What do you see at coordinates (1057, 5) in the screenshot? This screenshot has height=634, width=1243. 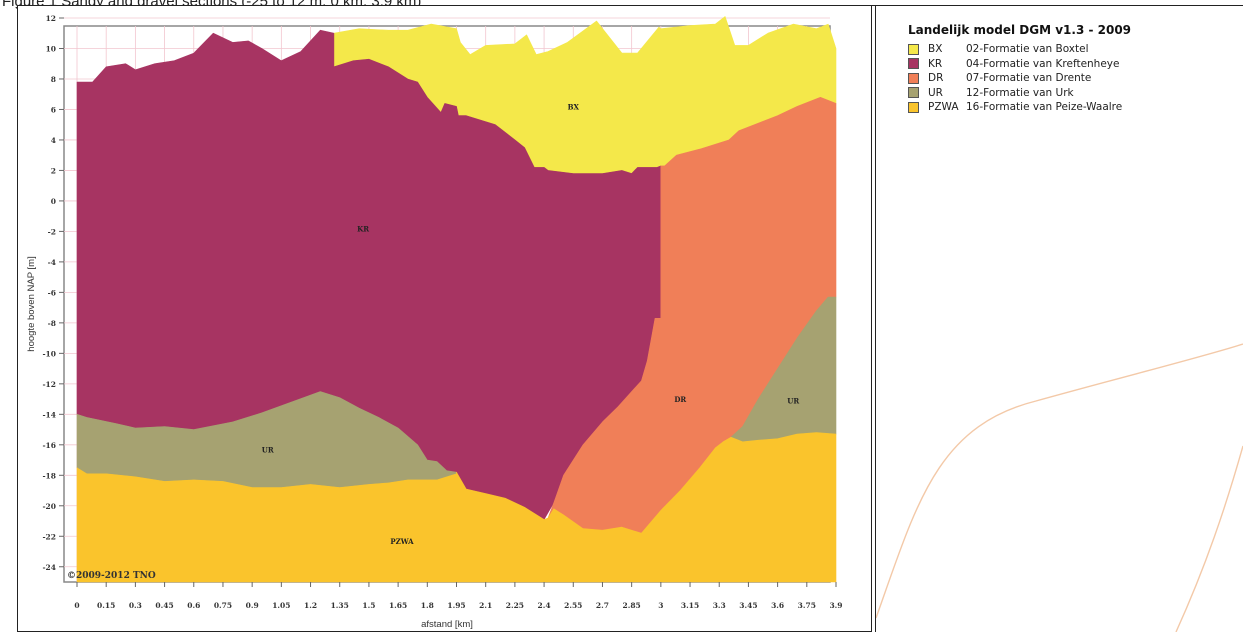 I see `panel-divider` at bounding box center [1057, 5].